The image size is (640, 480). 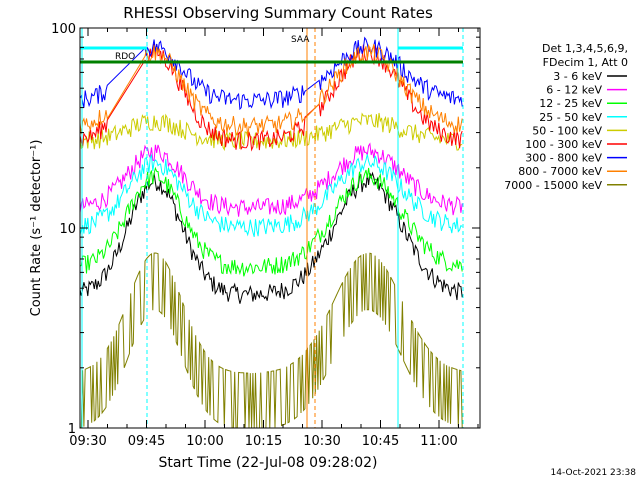 I want to click on legend-label-9: 7000 - 15000 keV, so click(x=553, y=185).